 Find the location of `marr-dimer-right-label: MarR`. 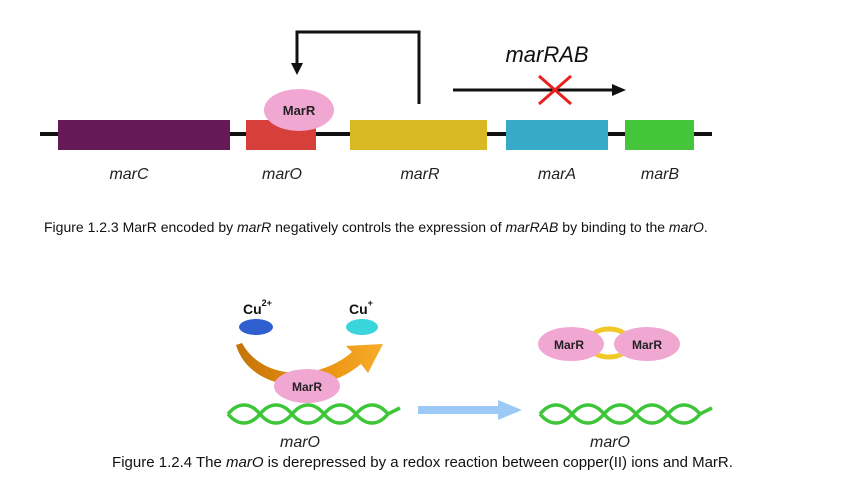

marr-dimer-right-label: MarR is located at coordinates (647, 345).